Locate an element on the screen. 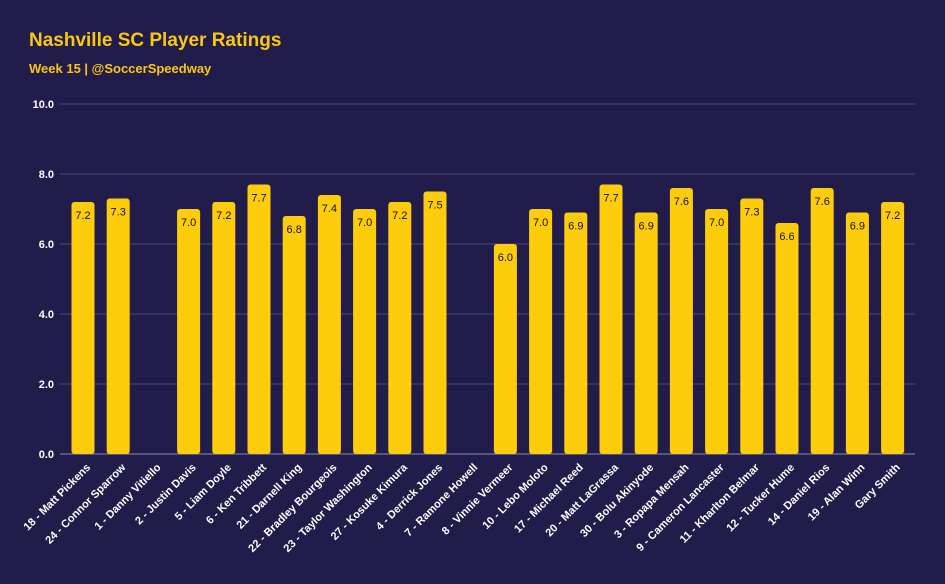 Image resolution: width=945 pixels, height=584 pixels. chart-subtitle: Week 15 | @SoccerSpeedway is located at coordinates (120, 68).